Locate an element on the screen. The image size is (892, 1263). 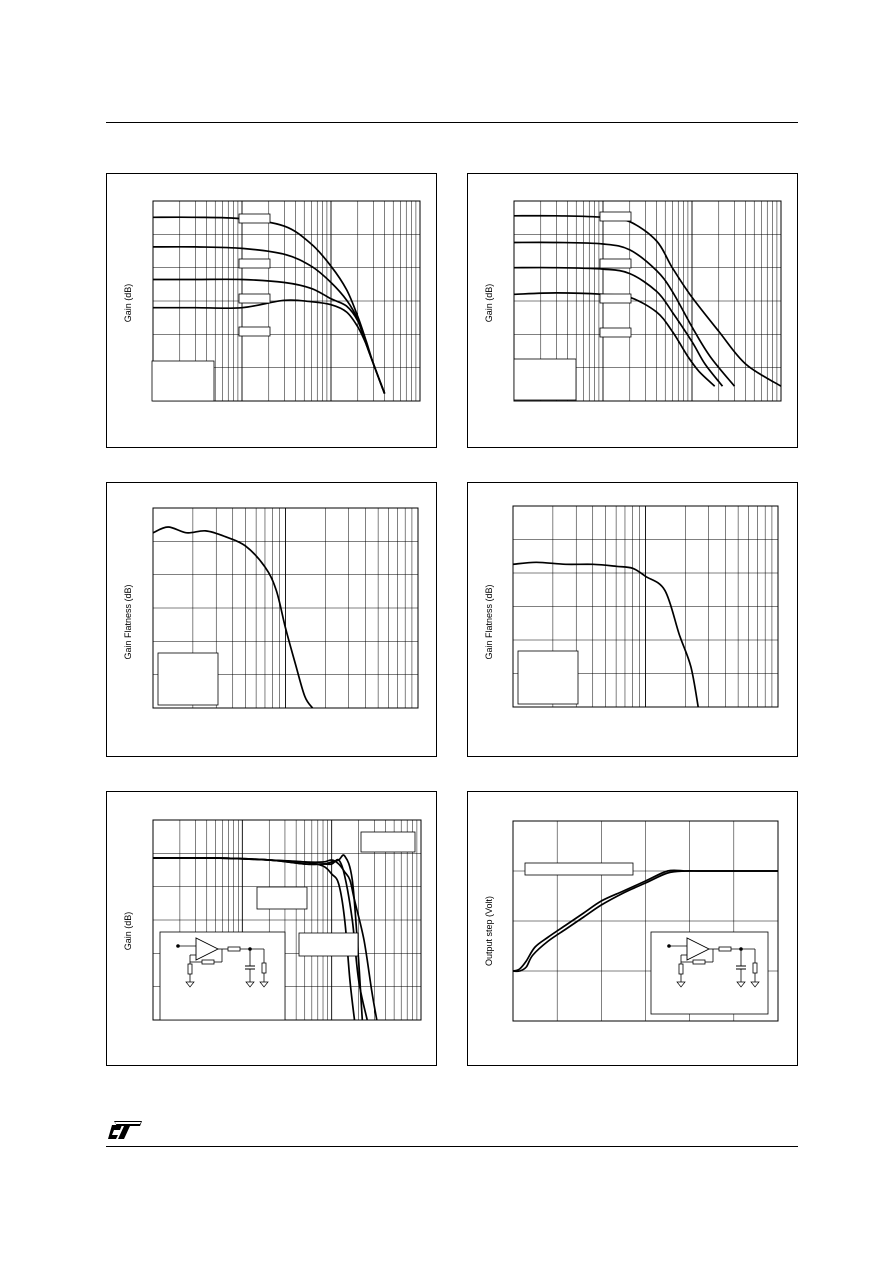
chart-panel-gain-3: Gain (dB) is located at coordinates (271, 928).